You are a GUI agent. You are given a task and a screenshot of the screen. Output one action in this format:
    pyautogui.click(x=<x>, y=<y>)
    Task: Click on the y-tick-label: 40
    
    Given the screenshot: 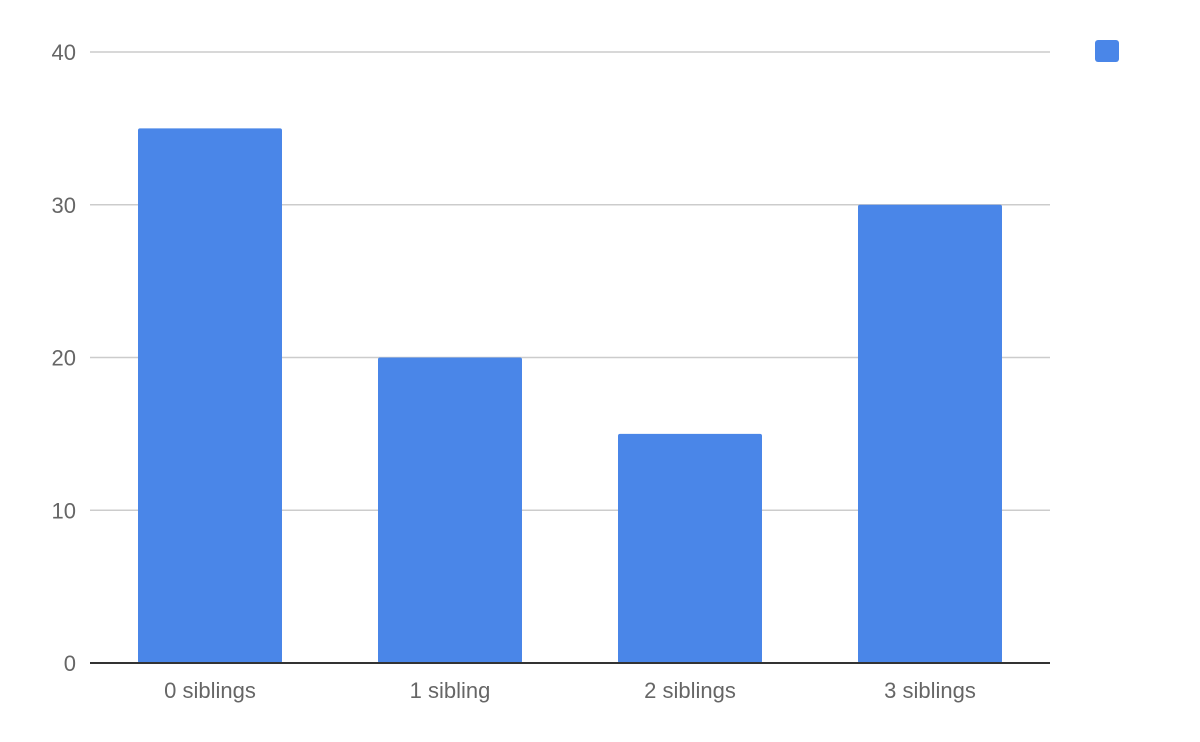 What is the action you would take?
    pyautogui.click(x=64, y=52)
    